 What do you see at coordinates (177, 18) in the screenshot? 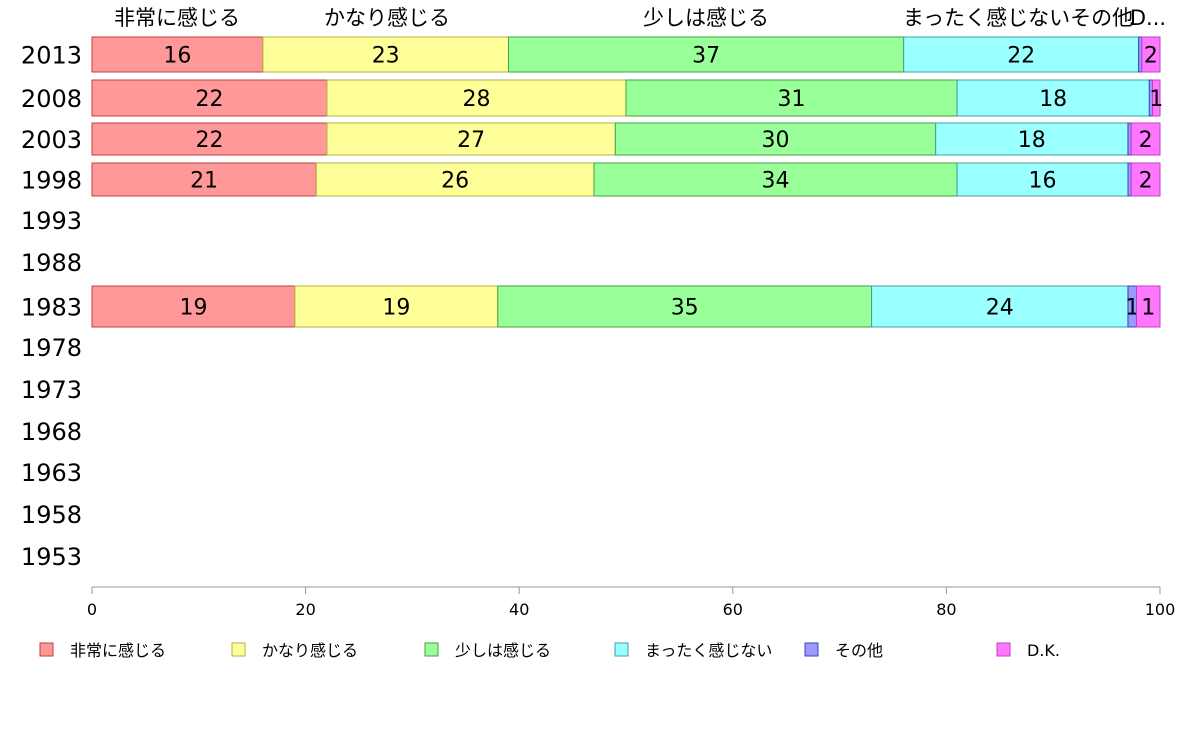
I see `top-category-label: 非常に感じる` at bounding box center [177, 18].